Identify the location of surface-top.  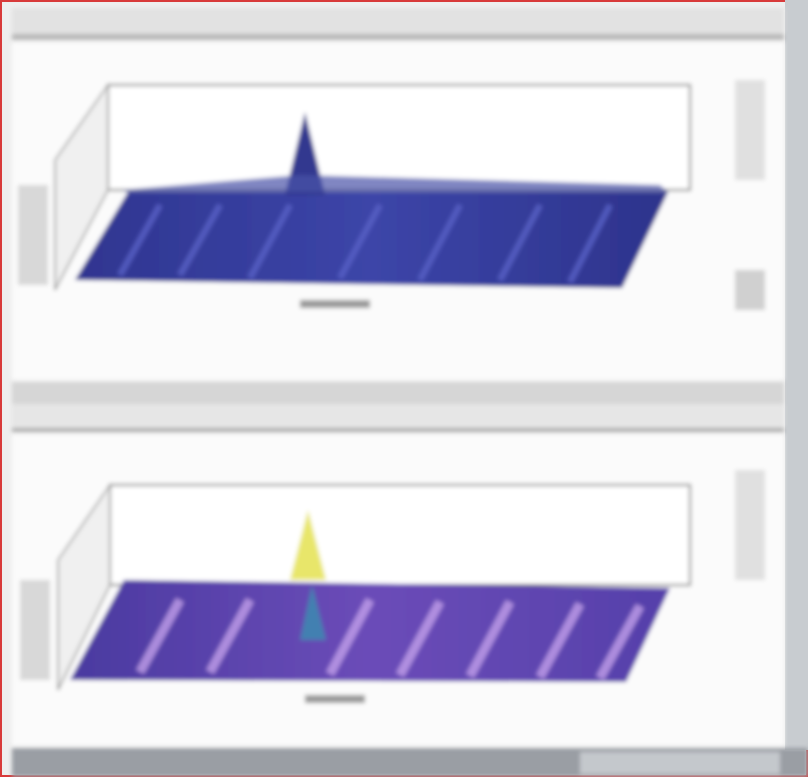
(394, 183).